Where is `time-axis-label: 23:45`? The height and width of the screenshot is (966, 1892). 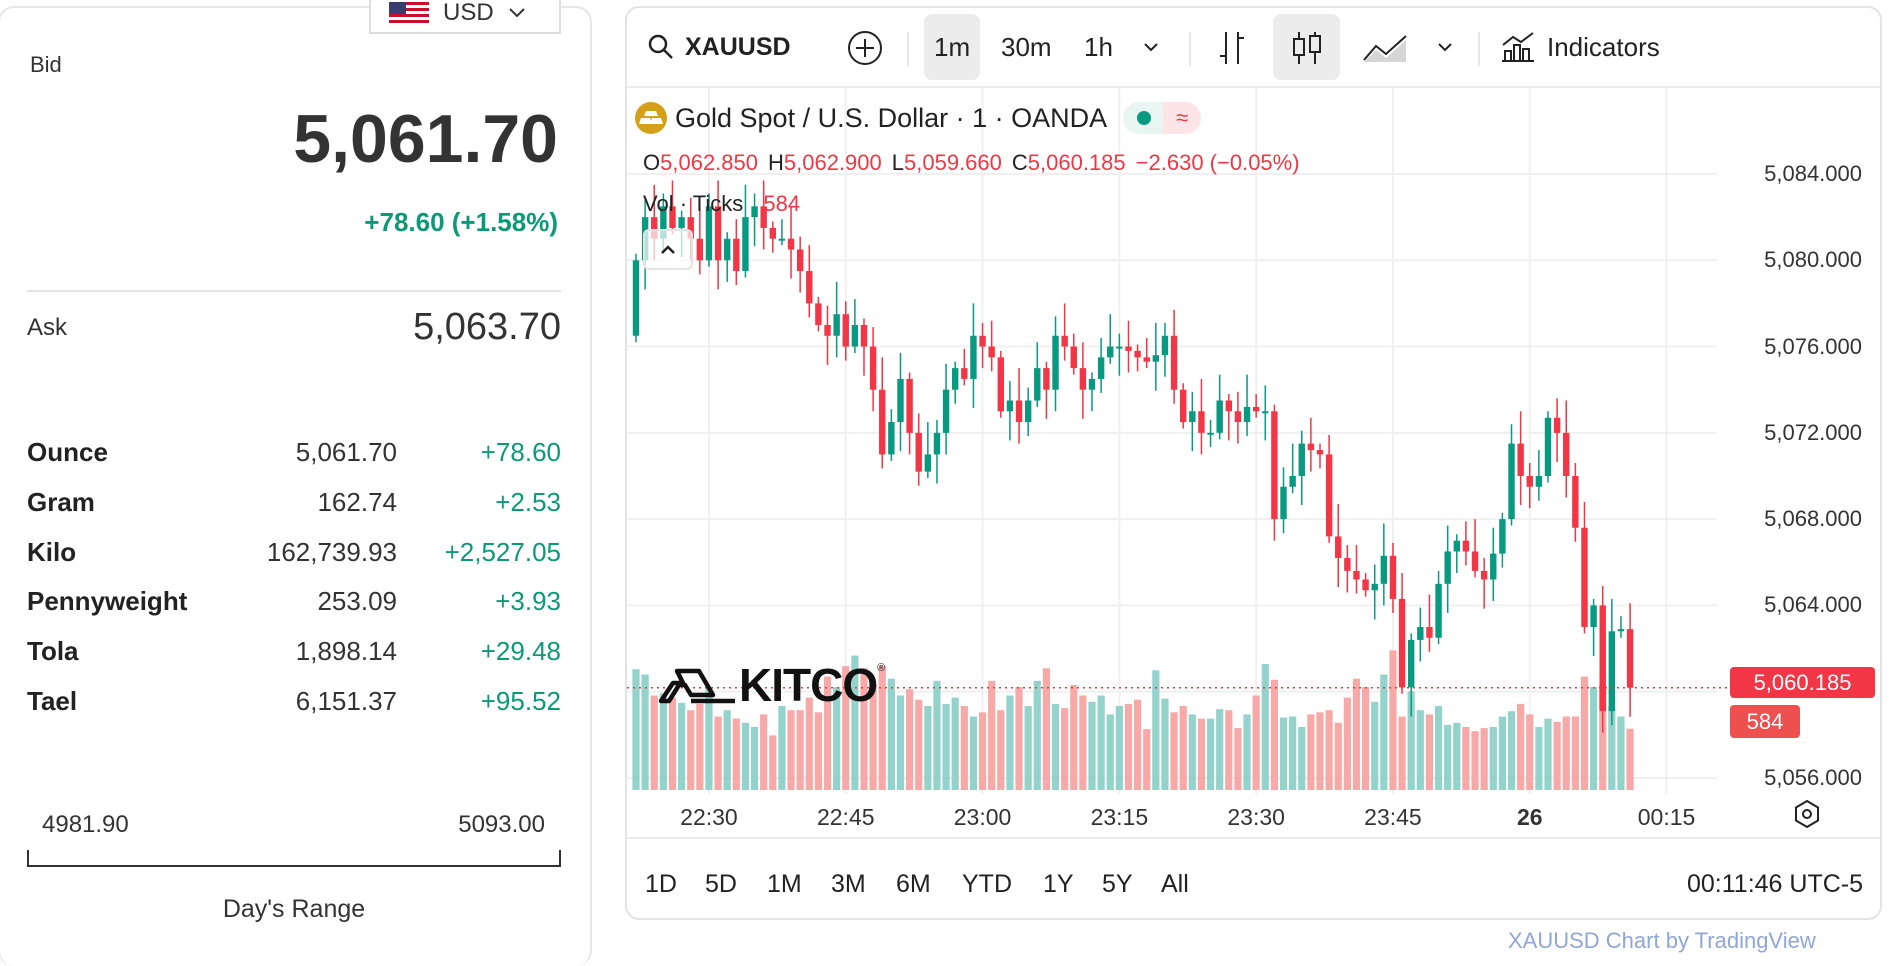 time-axis-label: 23:45 is located at coordinates (1393, 817).